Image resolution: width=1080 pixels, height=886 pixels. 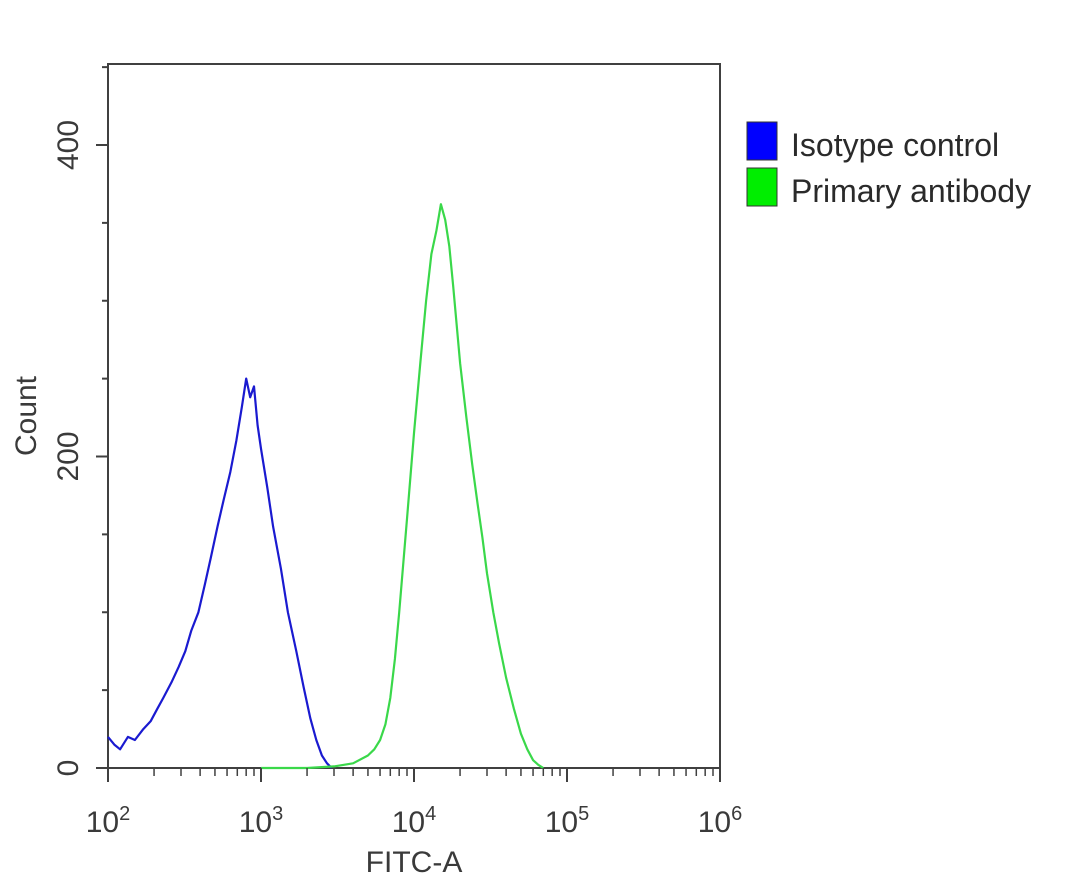 I want to click on x-axis-title: FITC-A, so click(x=414, y=862).